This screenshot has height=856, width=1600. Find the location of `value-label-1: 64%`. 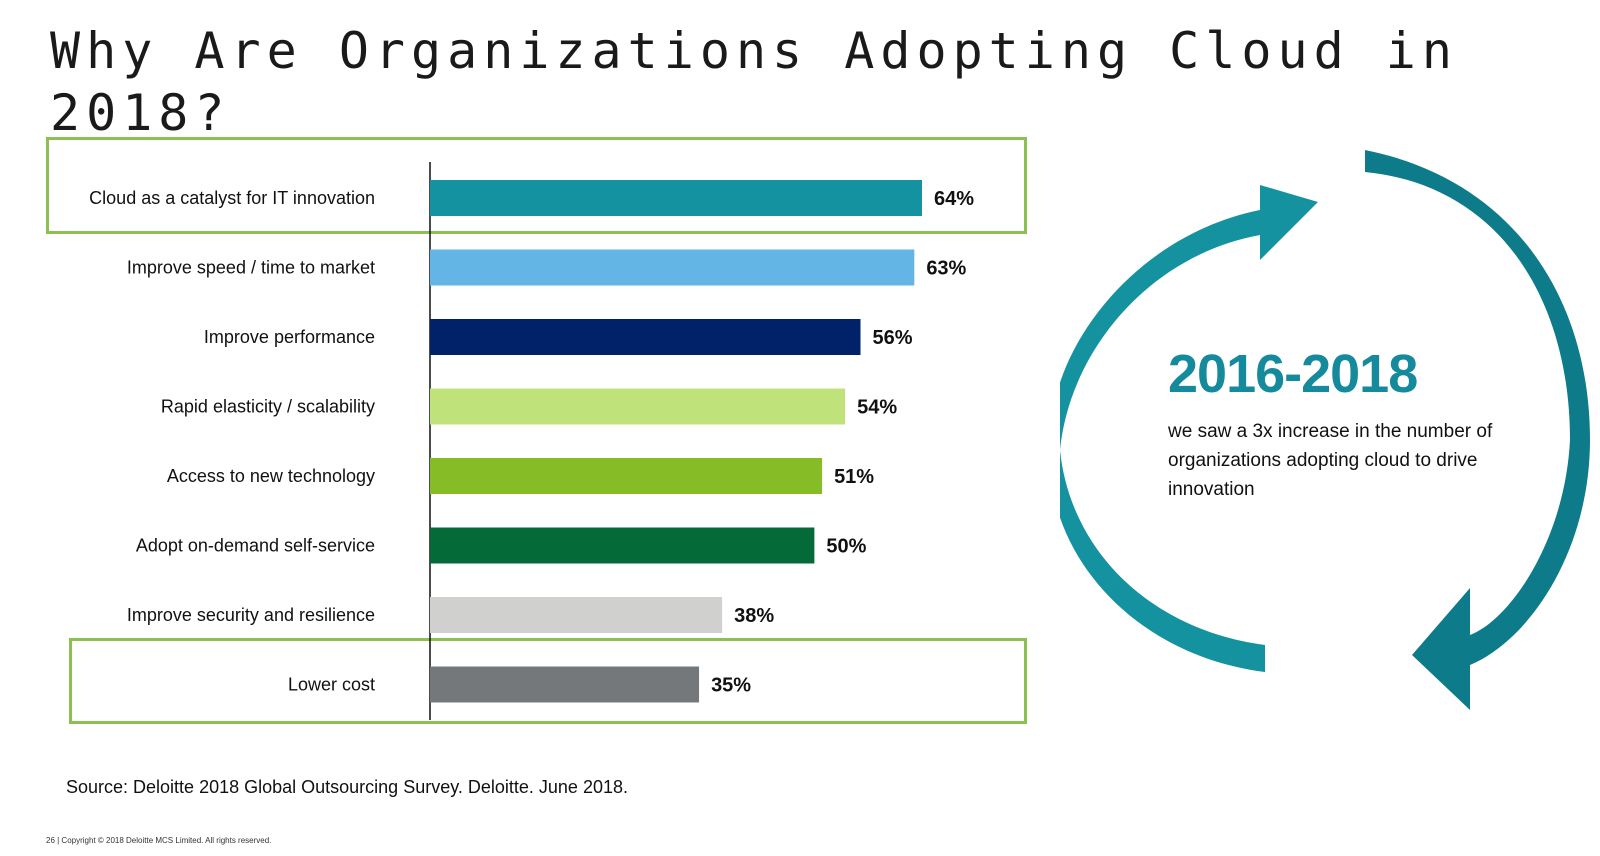

value-label-1: 64% is located at coordinates (954, 199).